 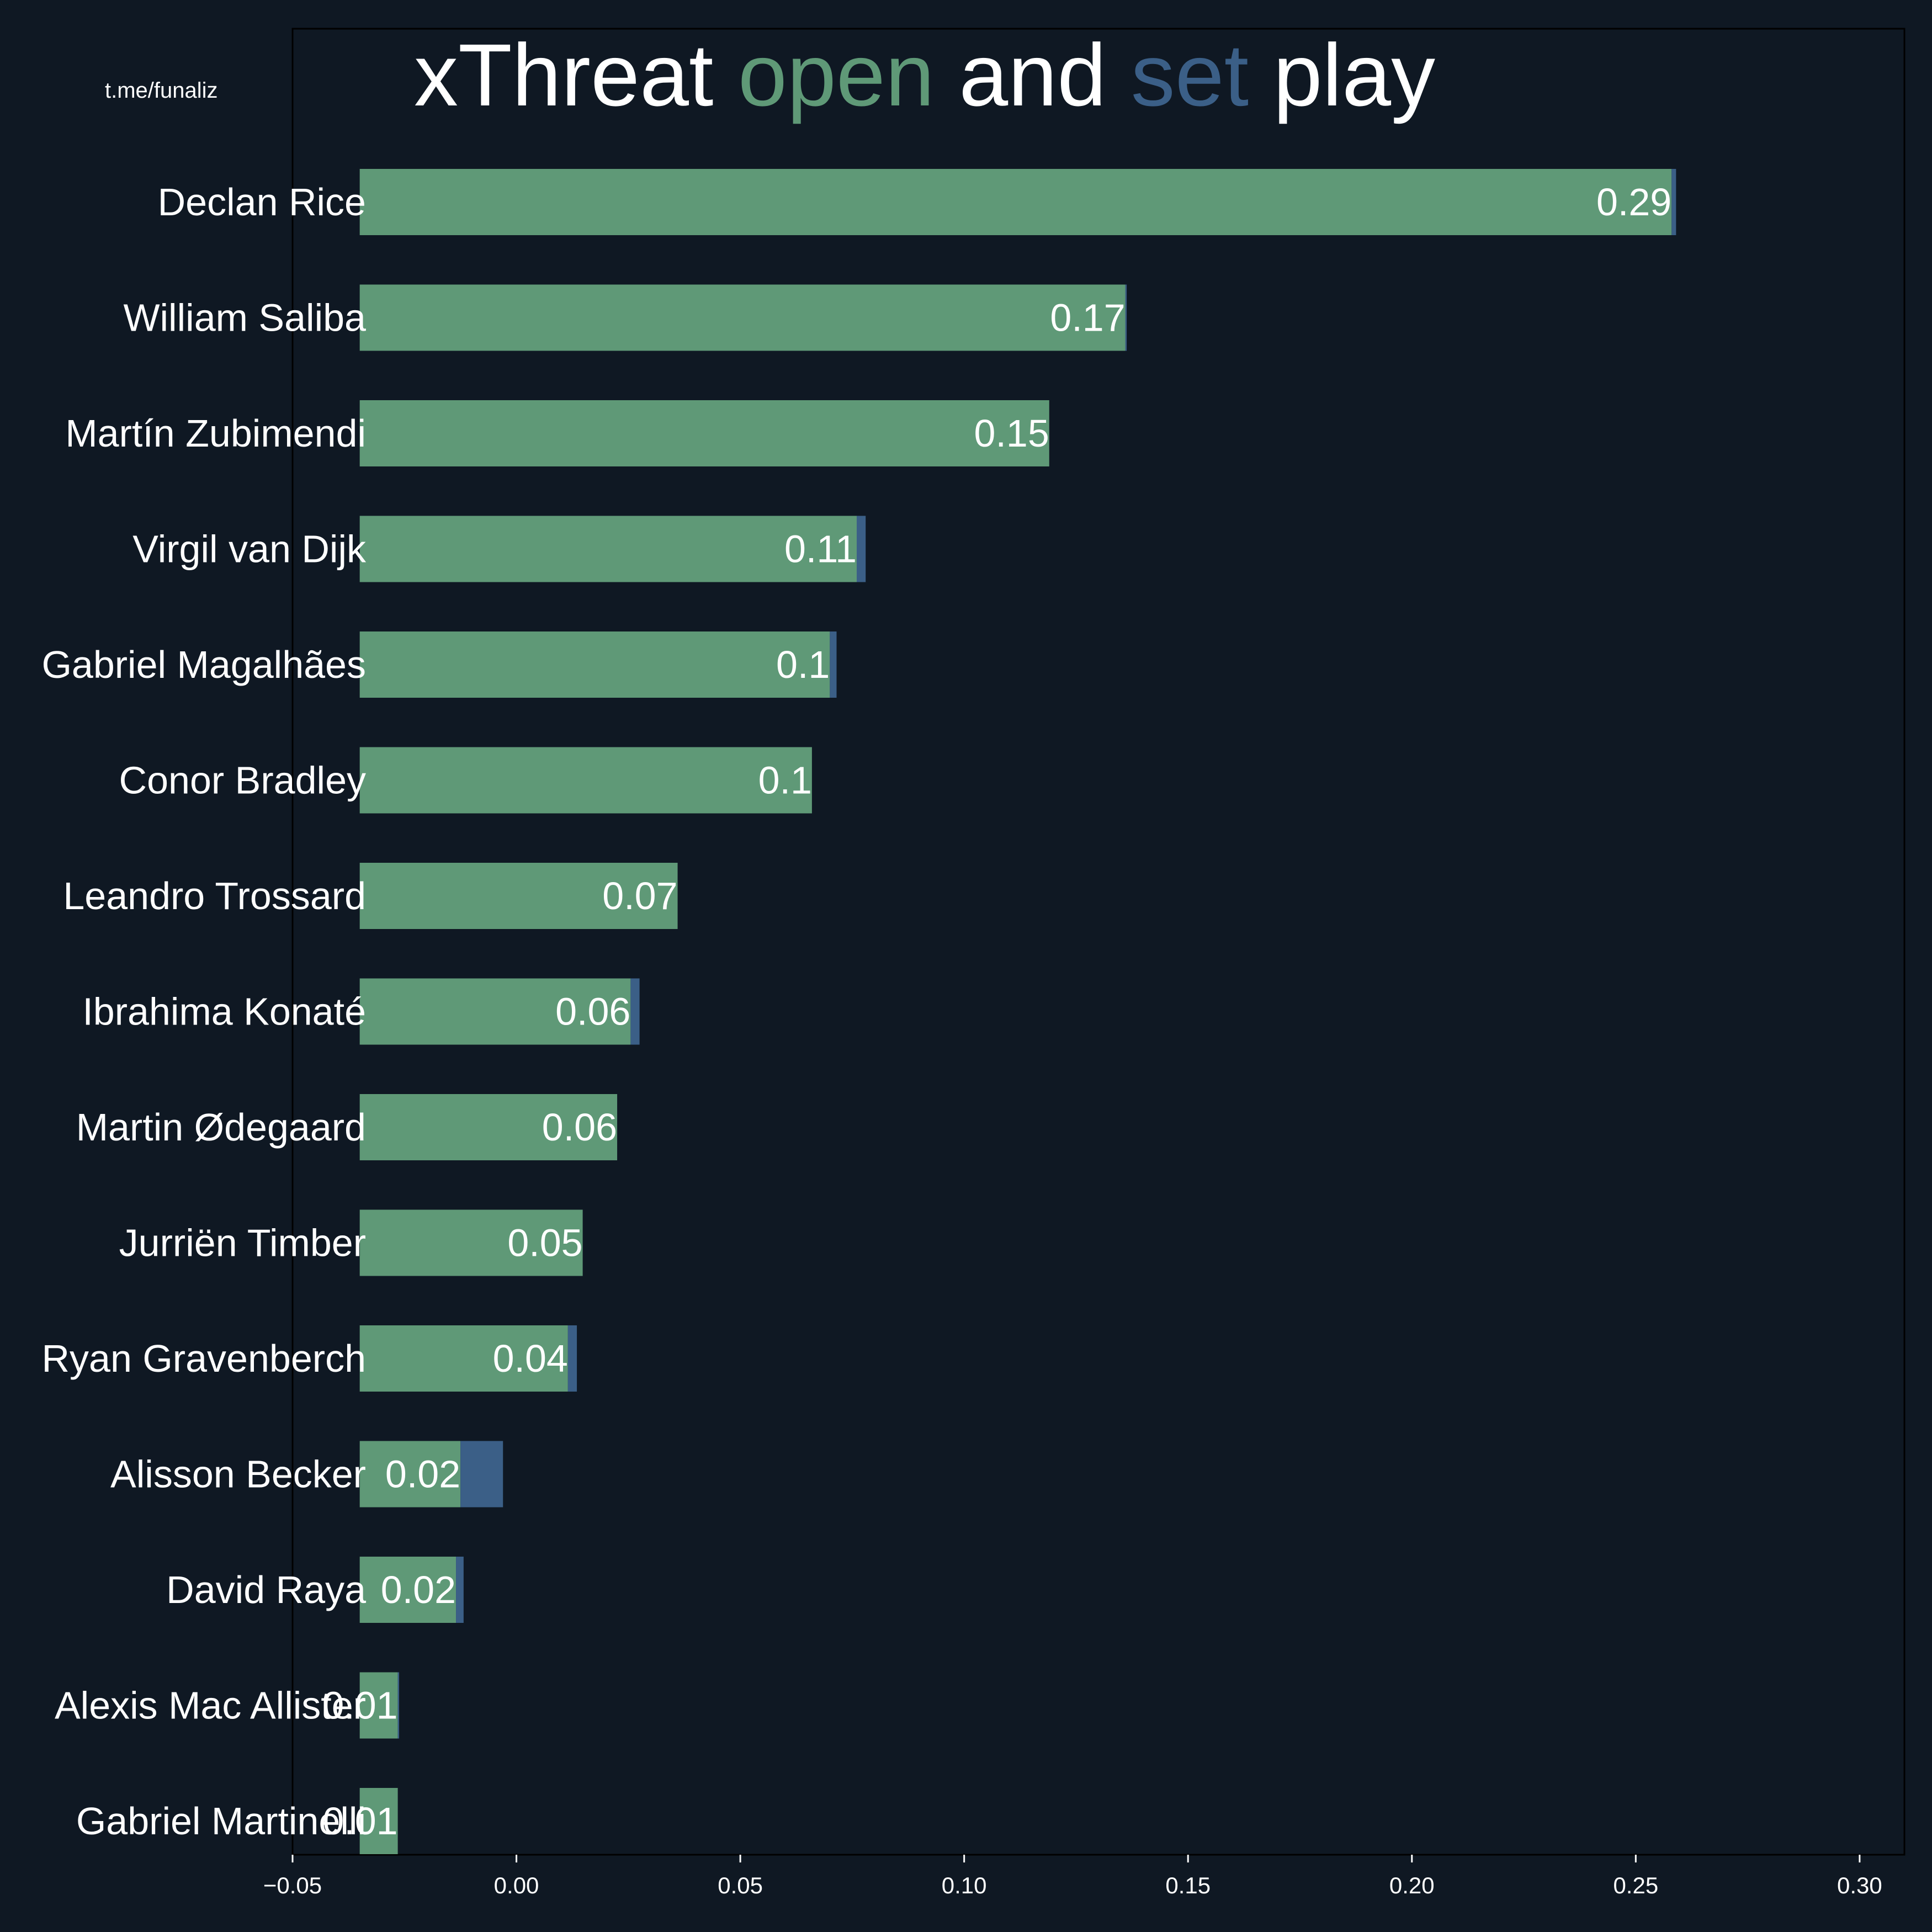 I want to click on category-label: Leandro Trossard, so click(x=215, y=896).